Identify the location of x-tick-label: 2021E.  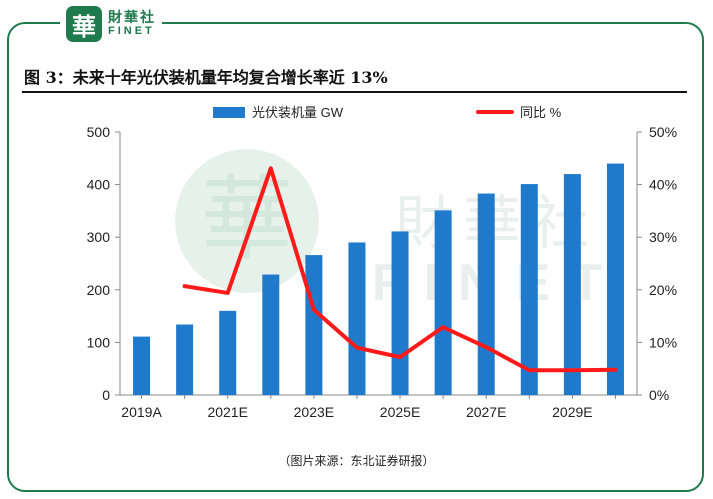
(227, 412).